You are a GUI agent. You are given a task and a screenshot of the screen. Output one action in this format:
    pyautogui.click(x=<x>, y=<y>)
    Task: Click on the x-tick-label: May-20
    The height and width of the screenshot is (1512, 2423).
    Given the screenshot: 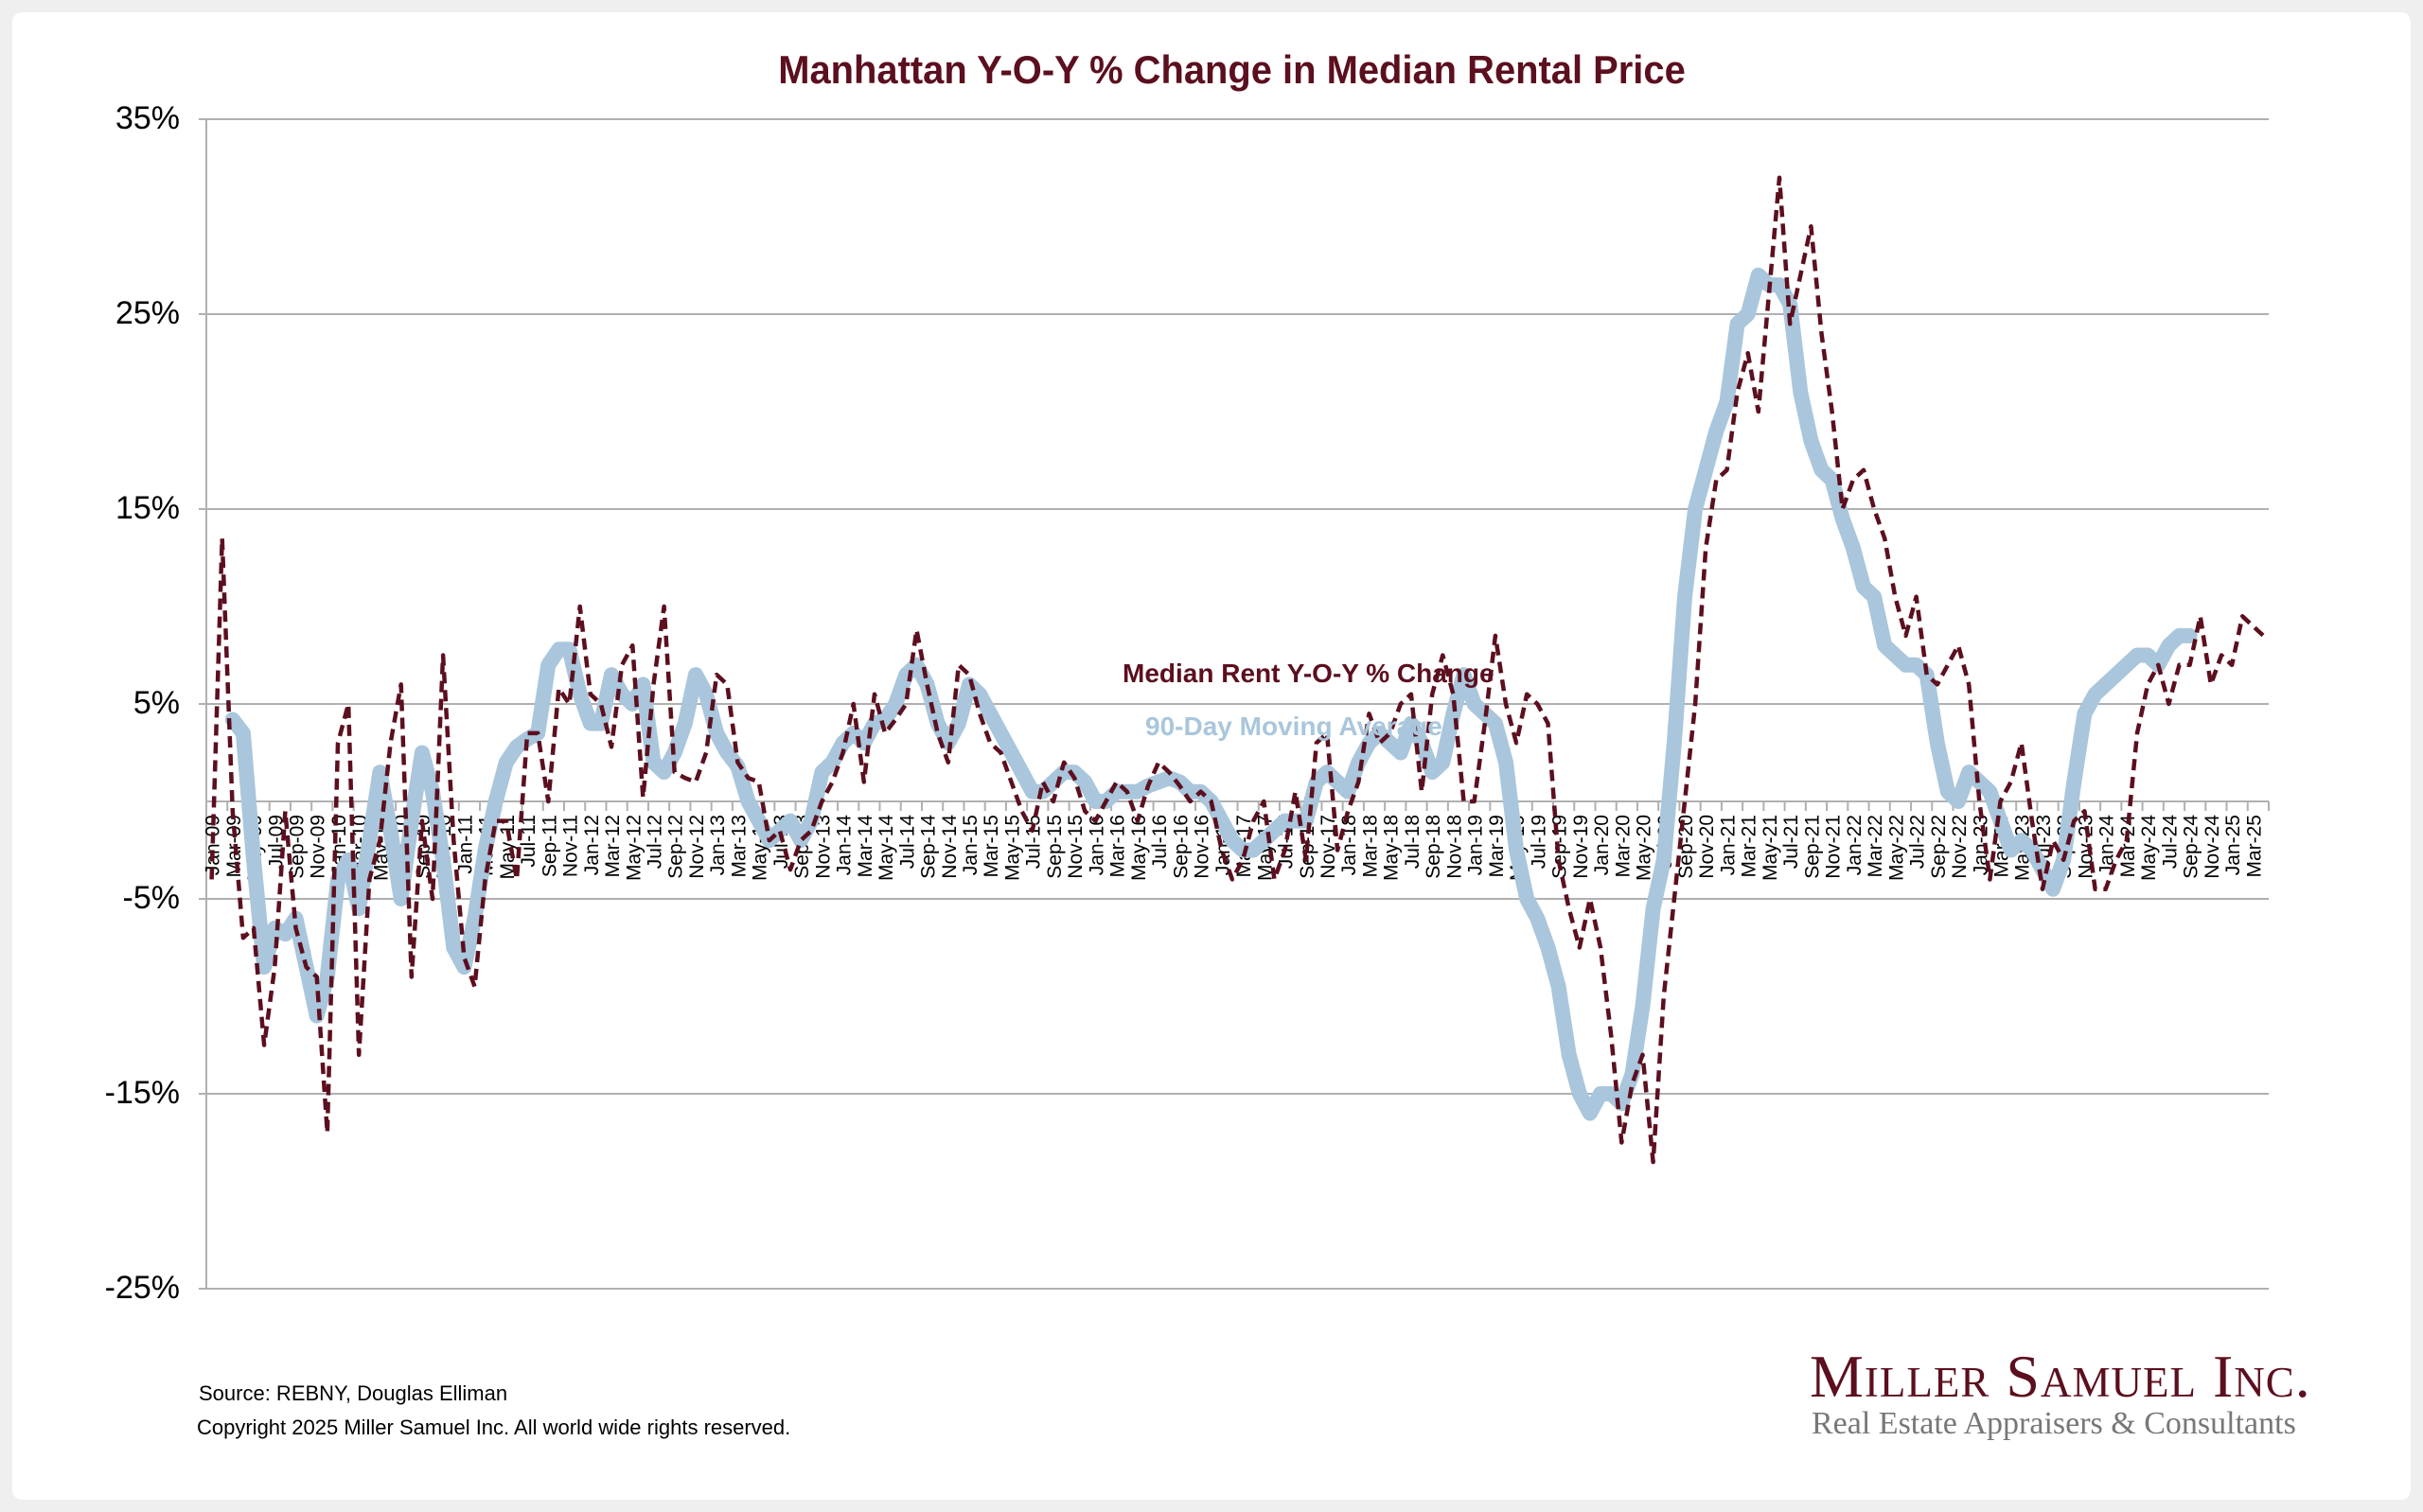 What is the action you would take?
    pyautogui.click(x=1644, y=848)
    